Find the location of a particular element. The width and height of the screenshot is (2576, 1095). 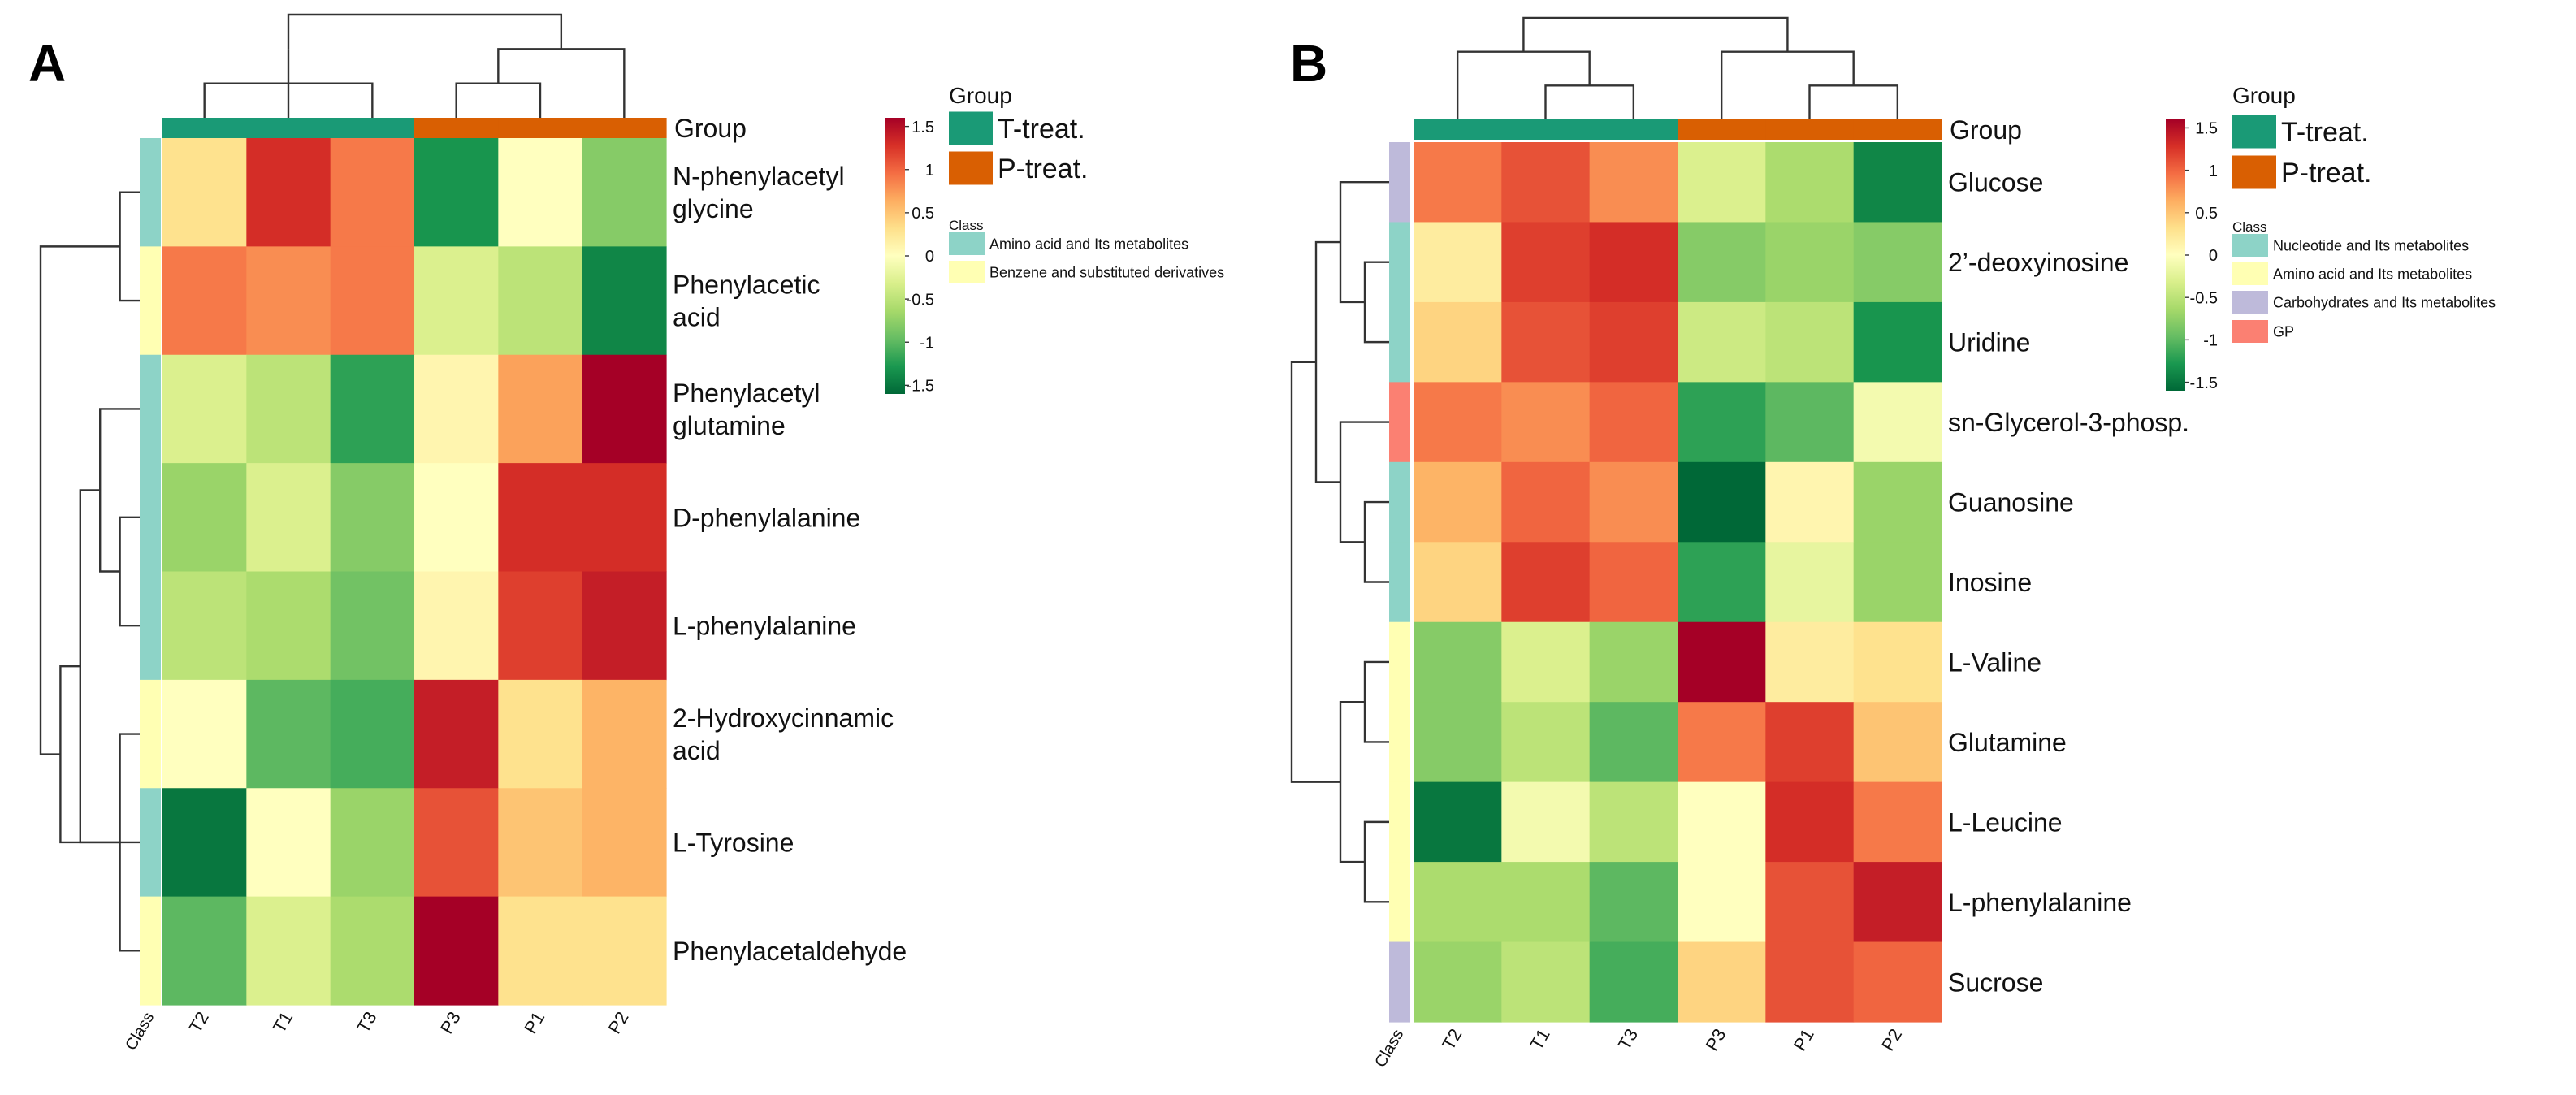

row-label: sn-Glycerol-3-phosp. is located at coordinates (2068, 422).